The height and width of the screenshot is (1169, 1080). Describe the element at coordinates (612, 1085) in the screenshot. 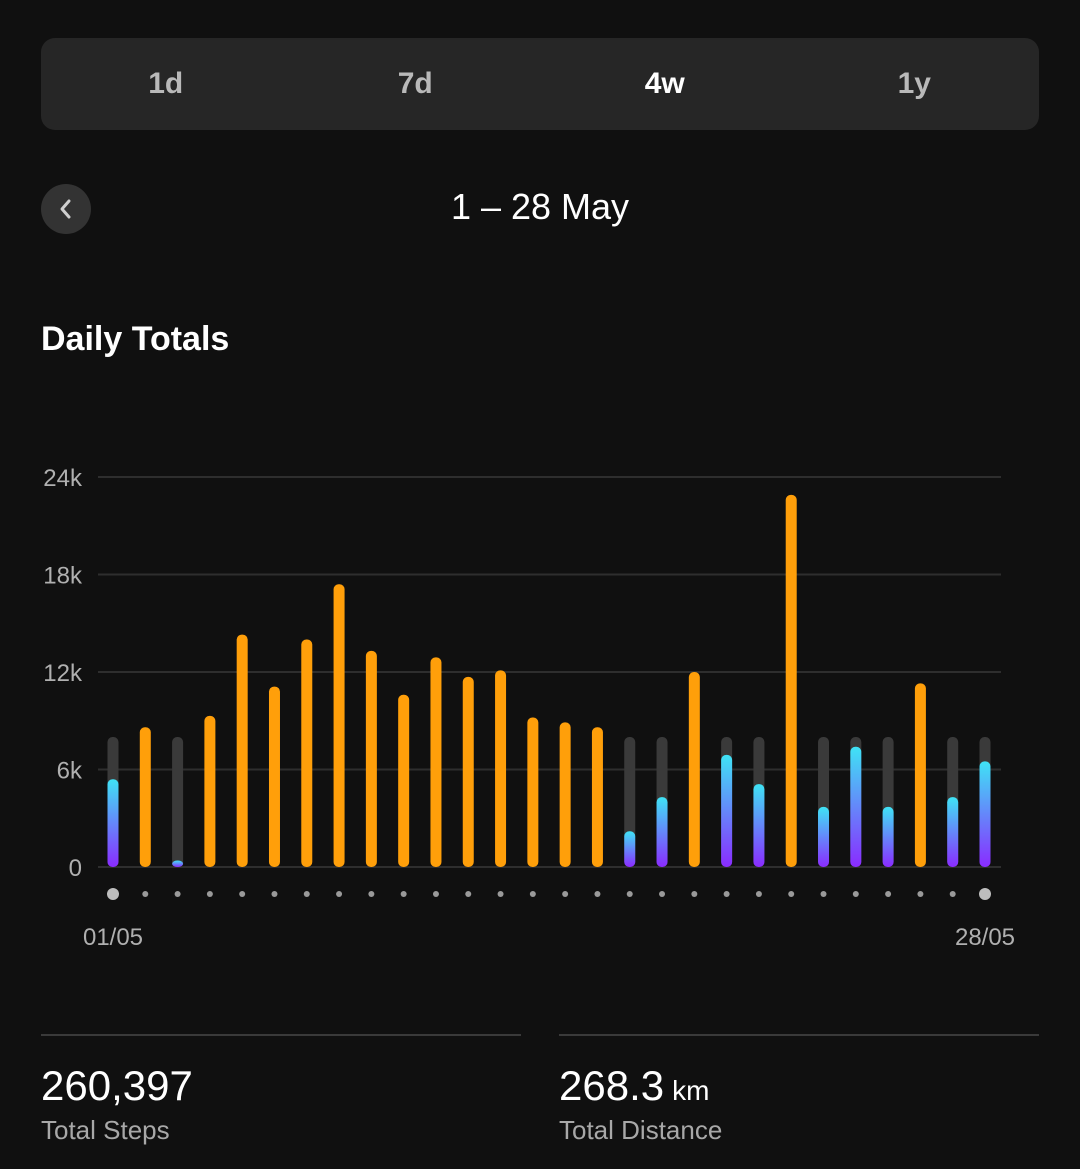

I see `distance-number: 268.3` at that location.